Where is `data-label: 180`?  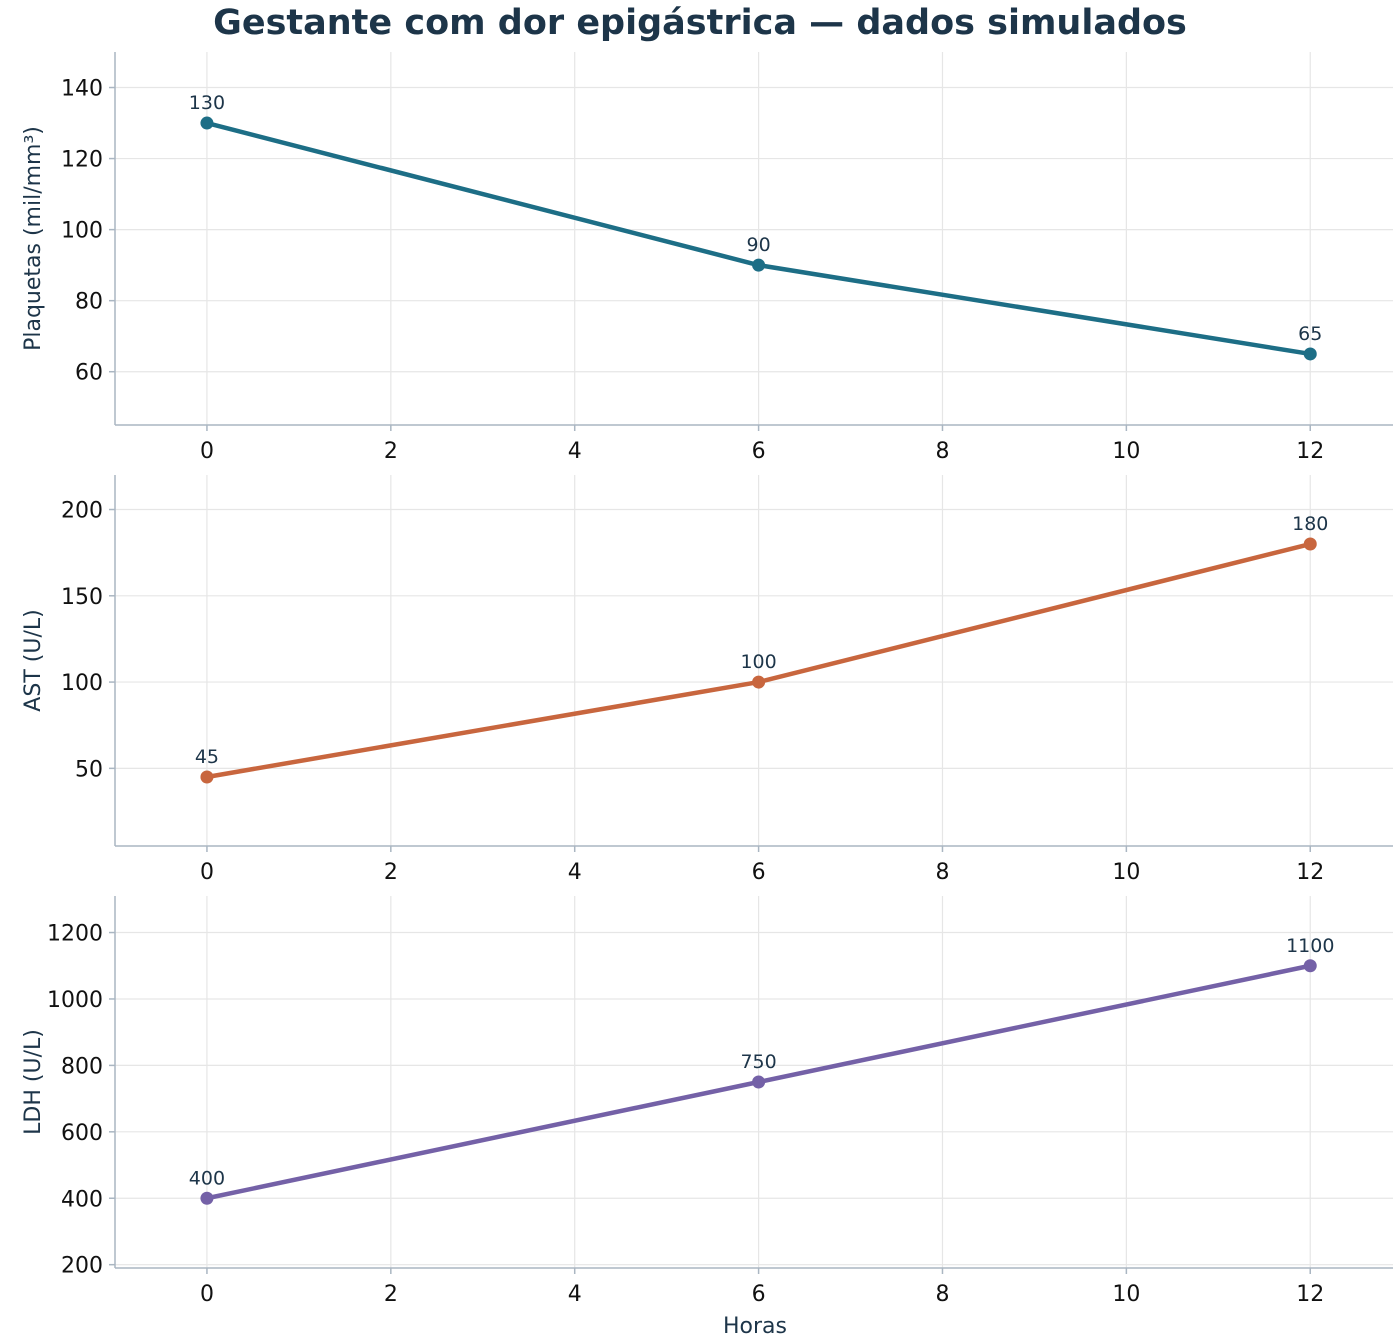
data-label: 180 is located at coordinates (1310, 524).